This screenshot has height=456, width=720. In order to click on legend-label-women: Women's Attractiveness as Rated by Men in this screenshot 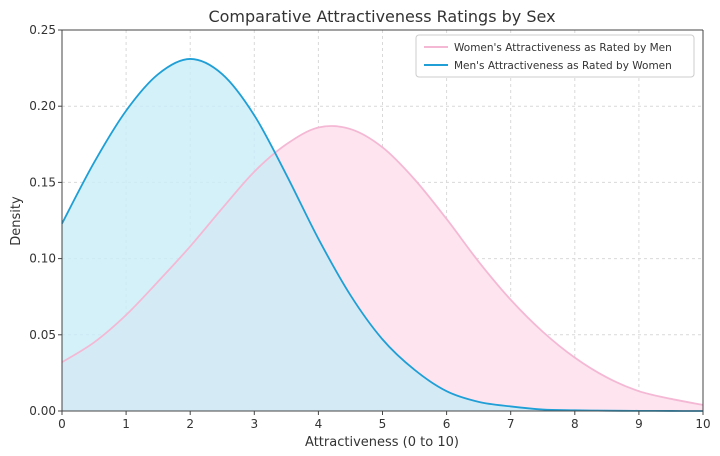, I will do `click(563, 48)`.